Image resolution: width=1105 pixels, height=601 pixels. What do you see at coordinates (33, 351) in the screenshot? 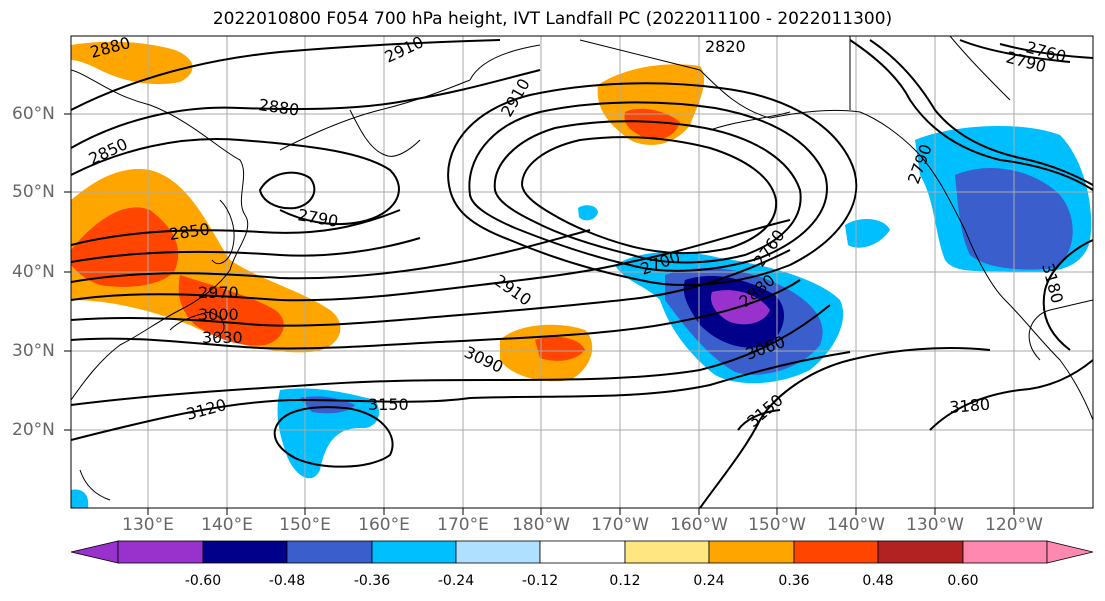
I see `lat-label: 30°N` at bounding box center [33, 351].